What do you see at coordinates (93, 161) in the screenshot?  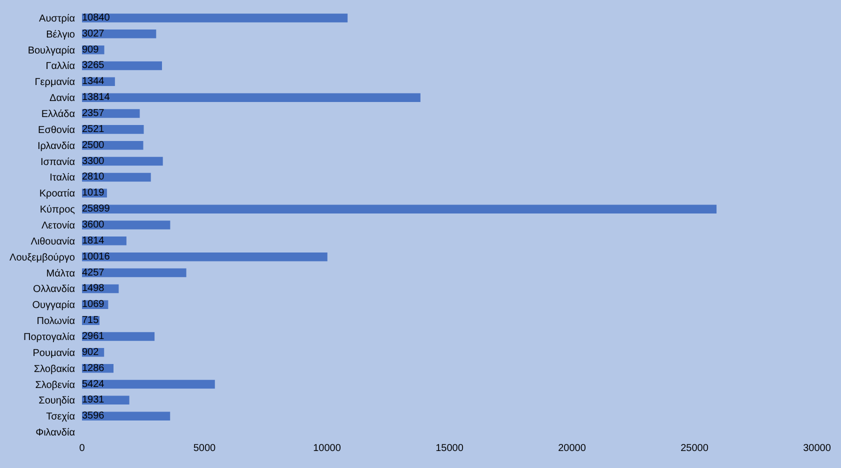 I see `data-label: 3300` at bounding box center [93, 161].